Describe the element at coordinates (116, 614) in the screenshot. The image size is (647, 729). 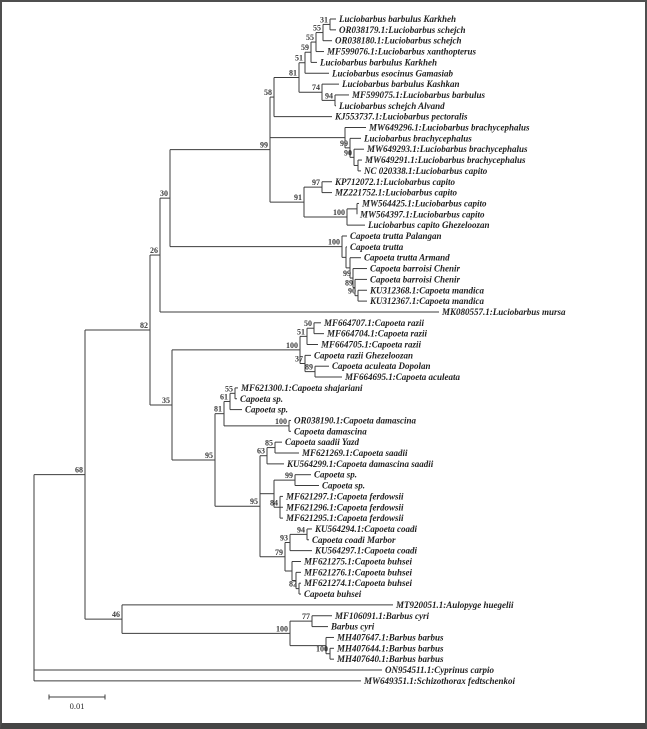
I see `bootstrap-value: 46` at that location.